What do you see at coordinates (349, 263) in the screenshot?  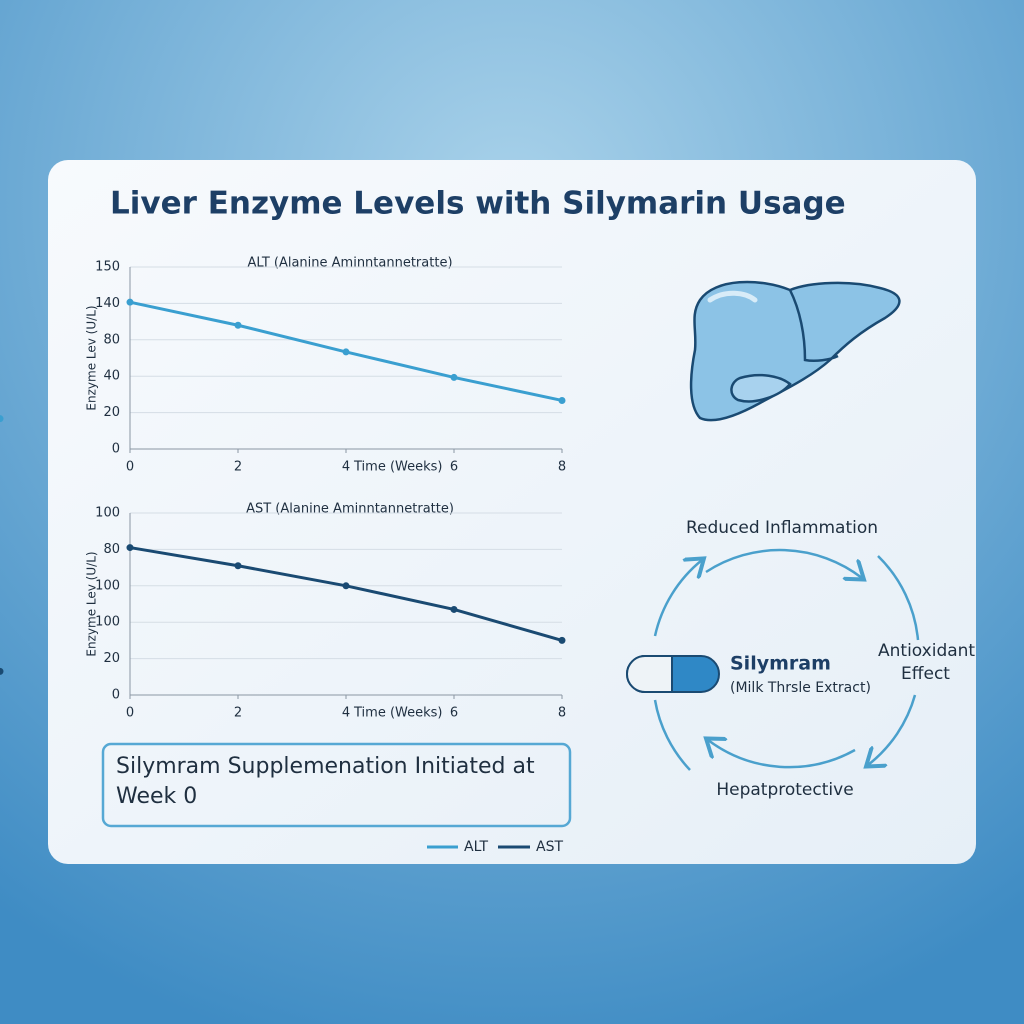 I see `chart-title: ALT (Alanine Aminntannetratte)` at bounding box center [349, 263].